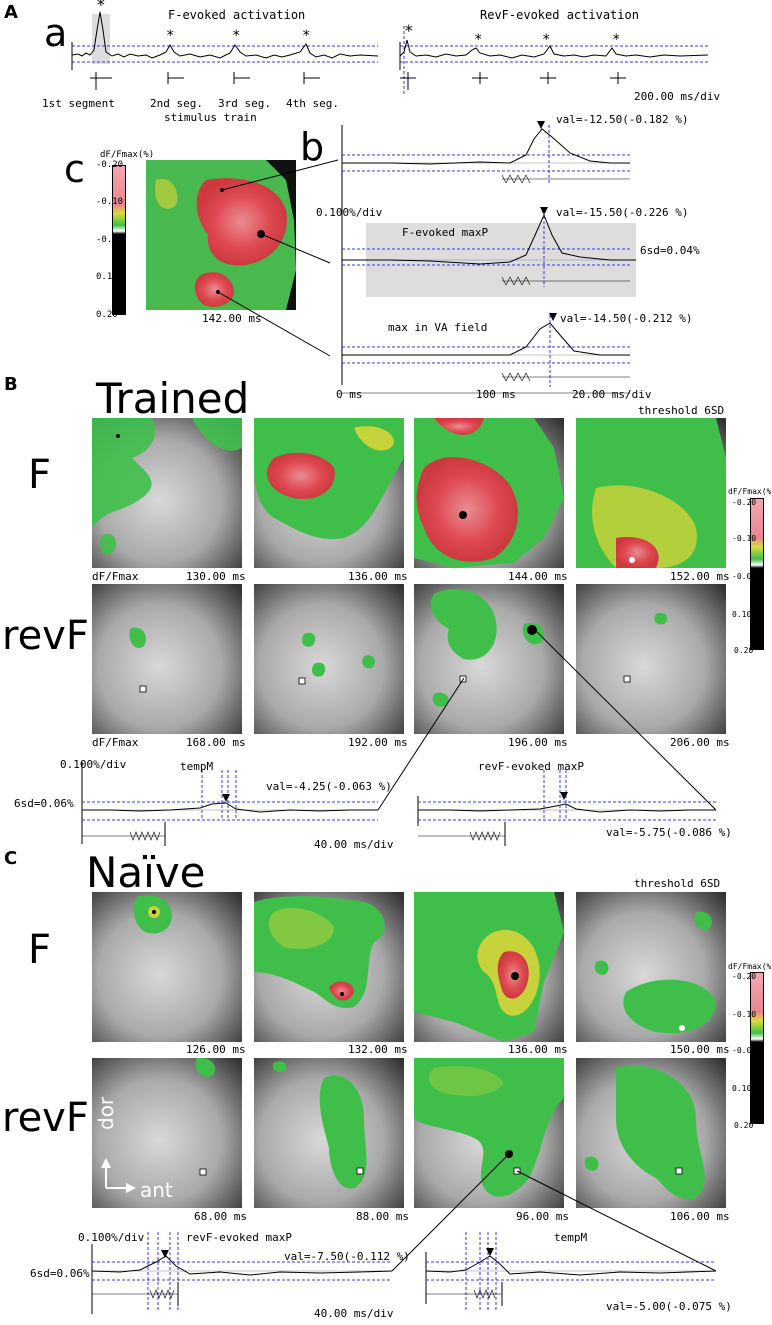 The width and height of the screenshot is (772, 1325). I want to click on trained-f-time-4: 152.00 ms, so click(700, 576).